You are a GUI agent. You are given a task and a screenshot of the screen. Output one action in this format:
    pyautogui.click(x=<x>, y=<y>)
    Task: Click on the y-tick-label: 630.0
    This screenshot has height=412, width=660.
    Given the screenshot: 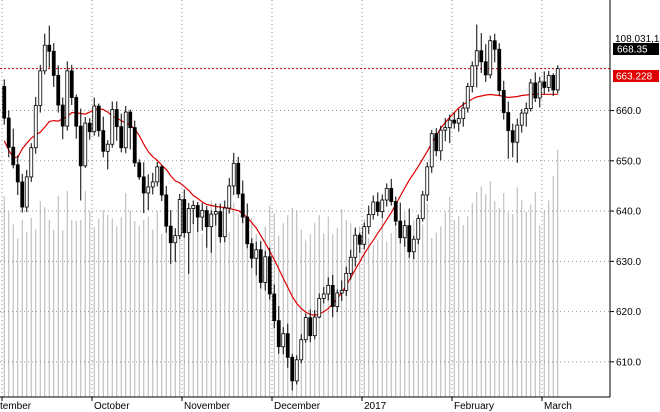 What is the action you would take?
    pyautogui.click(x=628, y=262)
    